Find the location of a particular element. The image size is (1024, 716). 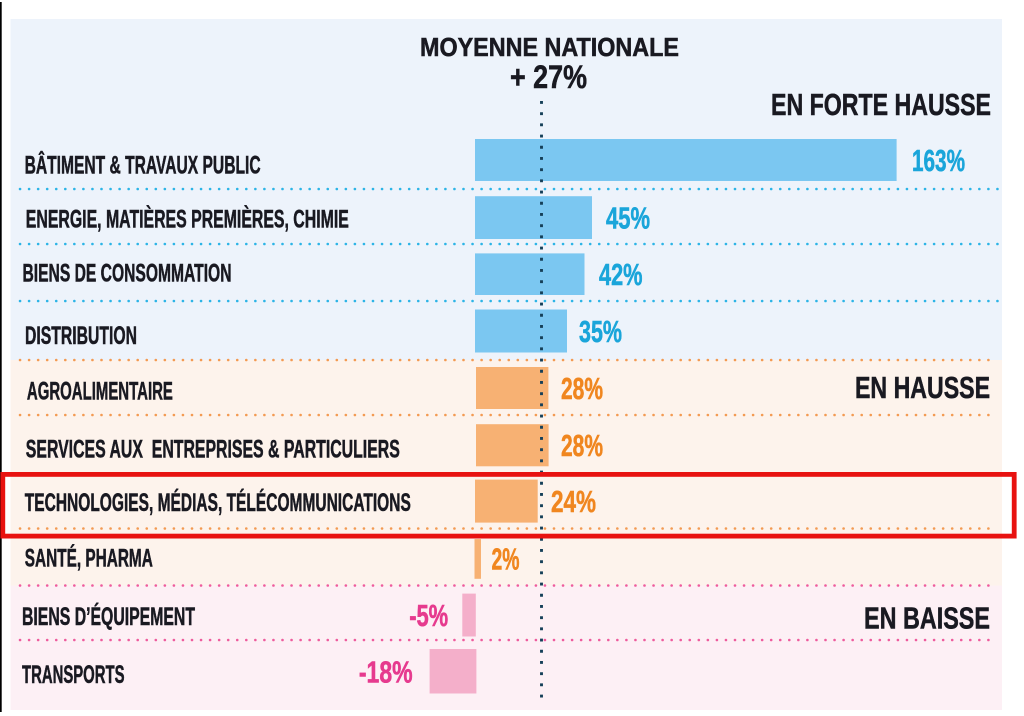

svg-text: -18% is located at coordinates (386, 672).